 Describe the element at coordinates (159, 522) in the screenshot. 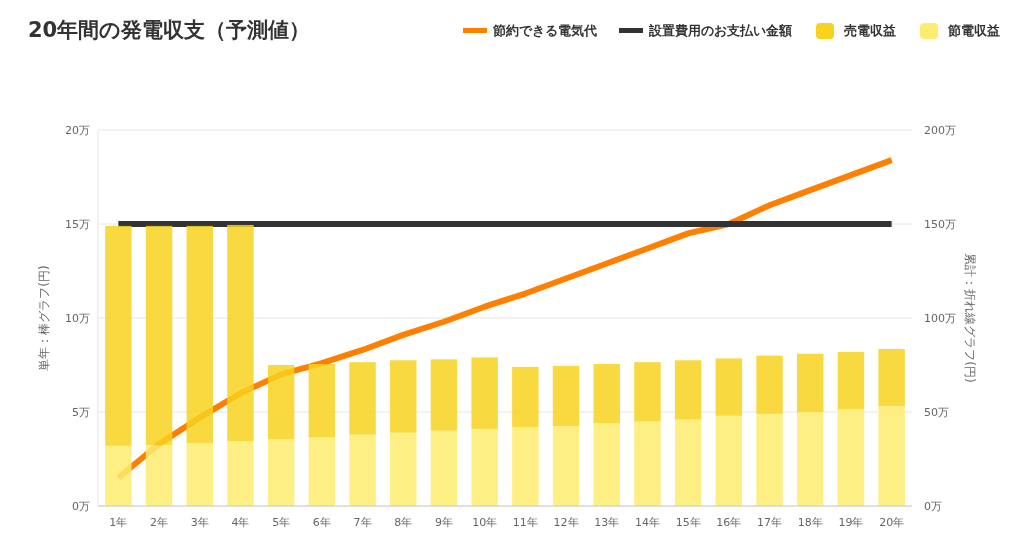

I see `x-tick-label: 2年` at that location.